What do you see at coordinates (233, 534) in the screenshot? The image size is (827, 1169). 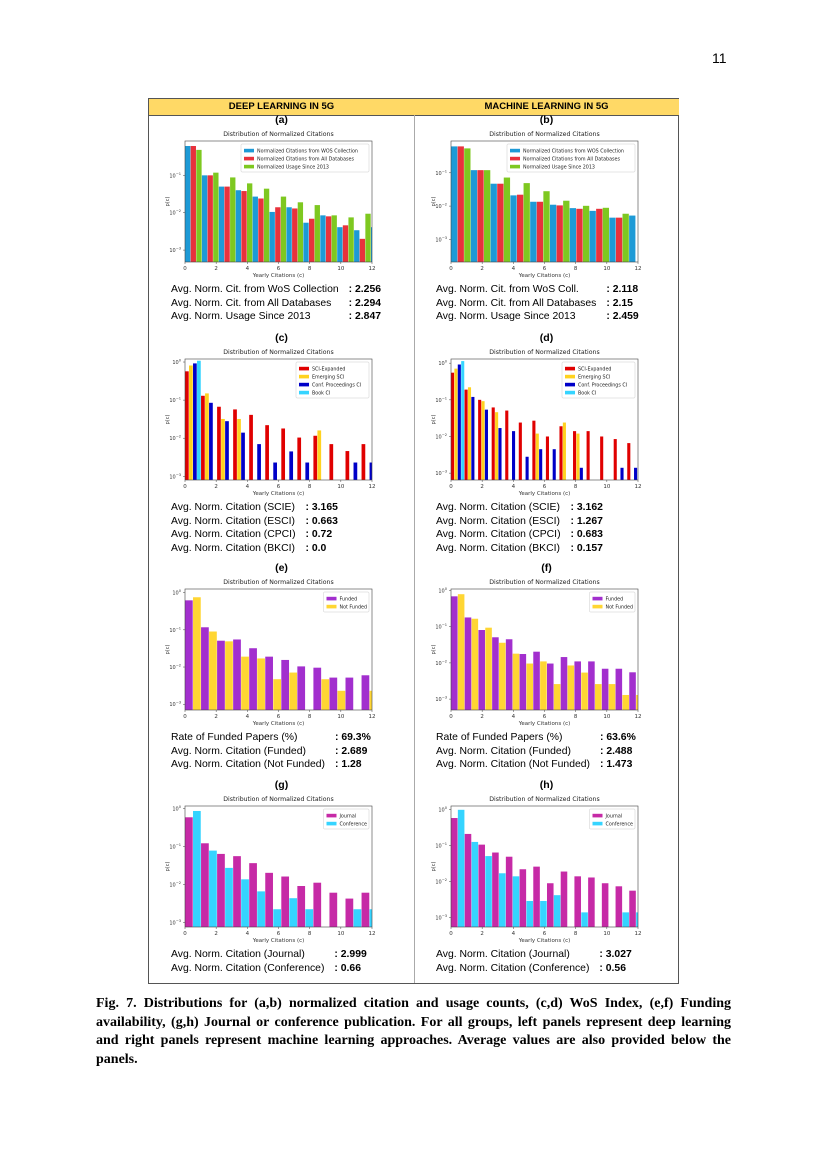 I see `stat-label: Avg. Norm. Citation (CPCI)` at bounding box center [233, 534].